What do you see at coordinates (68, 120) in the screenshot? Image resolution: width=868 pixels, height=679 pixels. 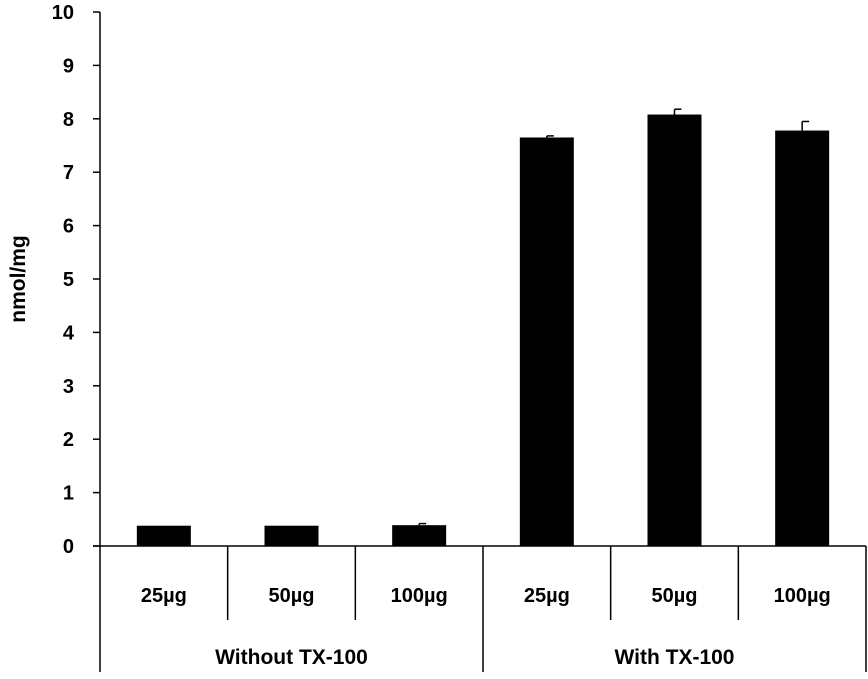 I see `y-tick-label: 8` at bounding box center [68, 120].